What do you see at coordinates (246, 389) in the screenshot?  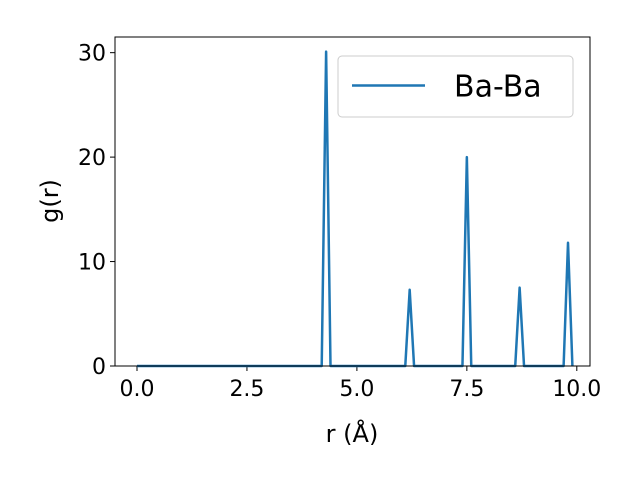 I see `x-tick-label: 2.5` at bounding box center [246, 389].